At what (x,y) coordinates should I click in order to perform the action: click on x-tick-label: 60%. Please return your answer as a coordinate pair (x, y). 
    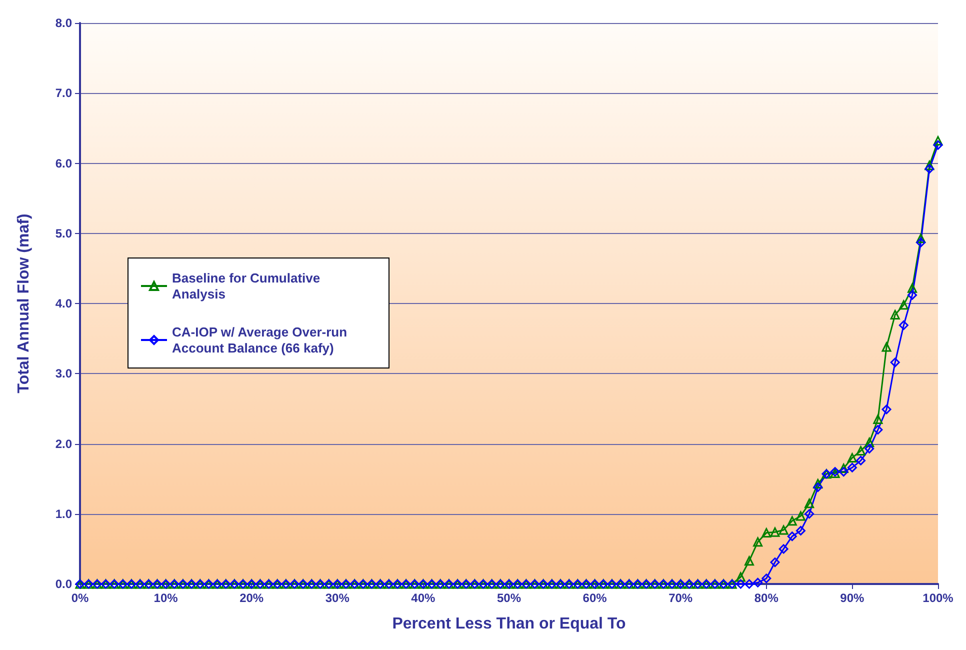
    Looking at the image, I should click on (595, 598).